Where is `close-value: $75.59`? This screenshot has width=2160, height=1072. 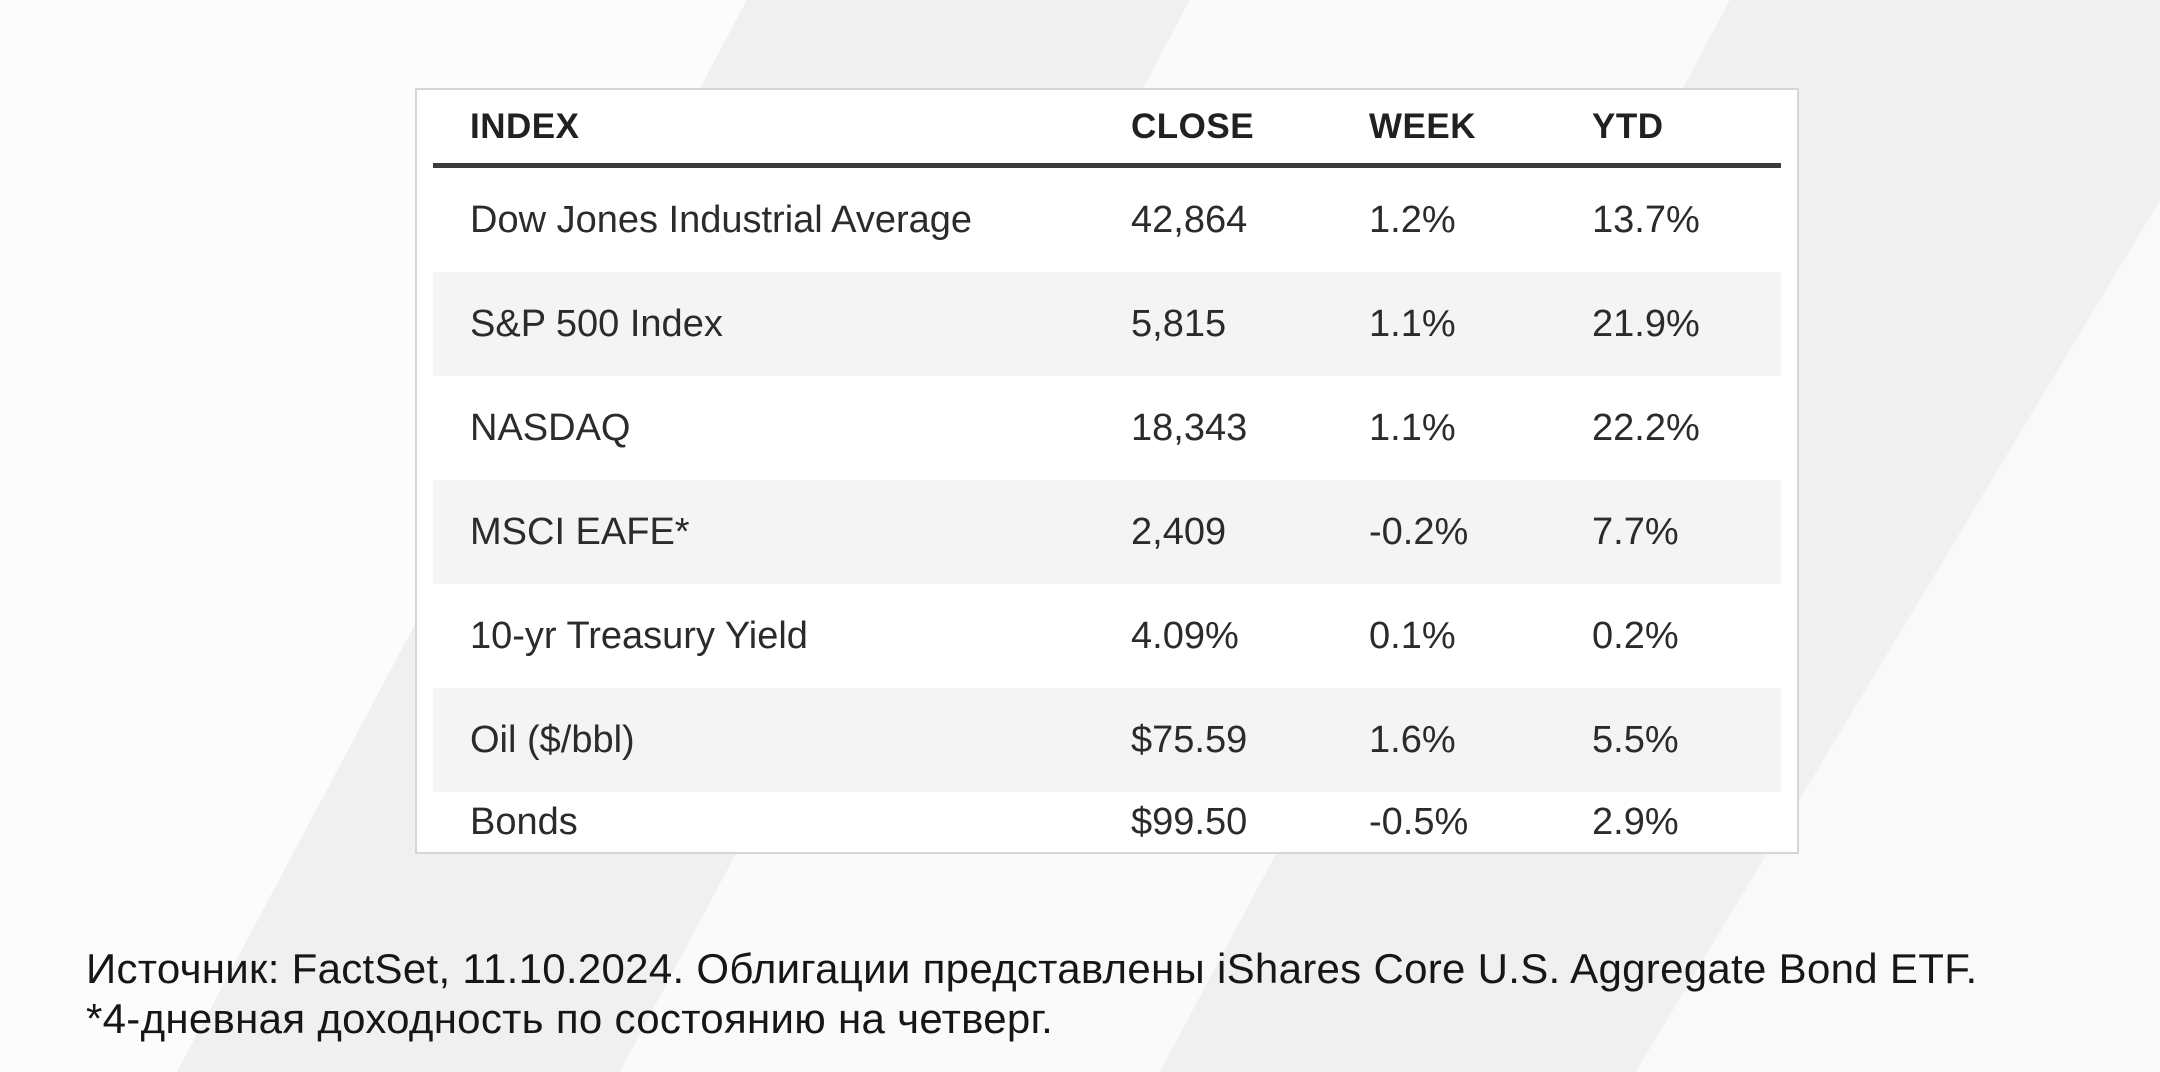
close-value: $75.59 is located at coordinates (1189, 739).